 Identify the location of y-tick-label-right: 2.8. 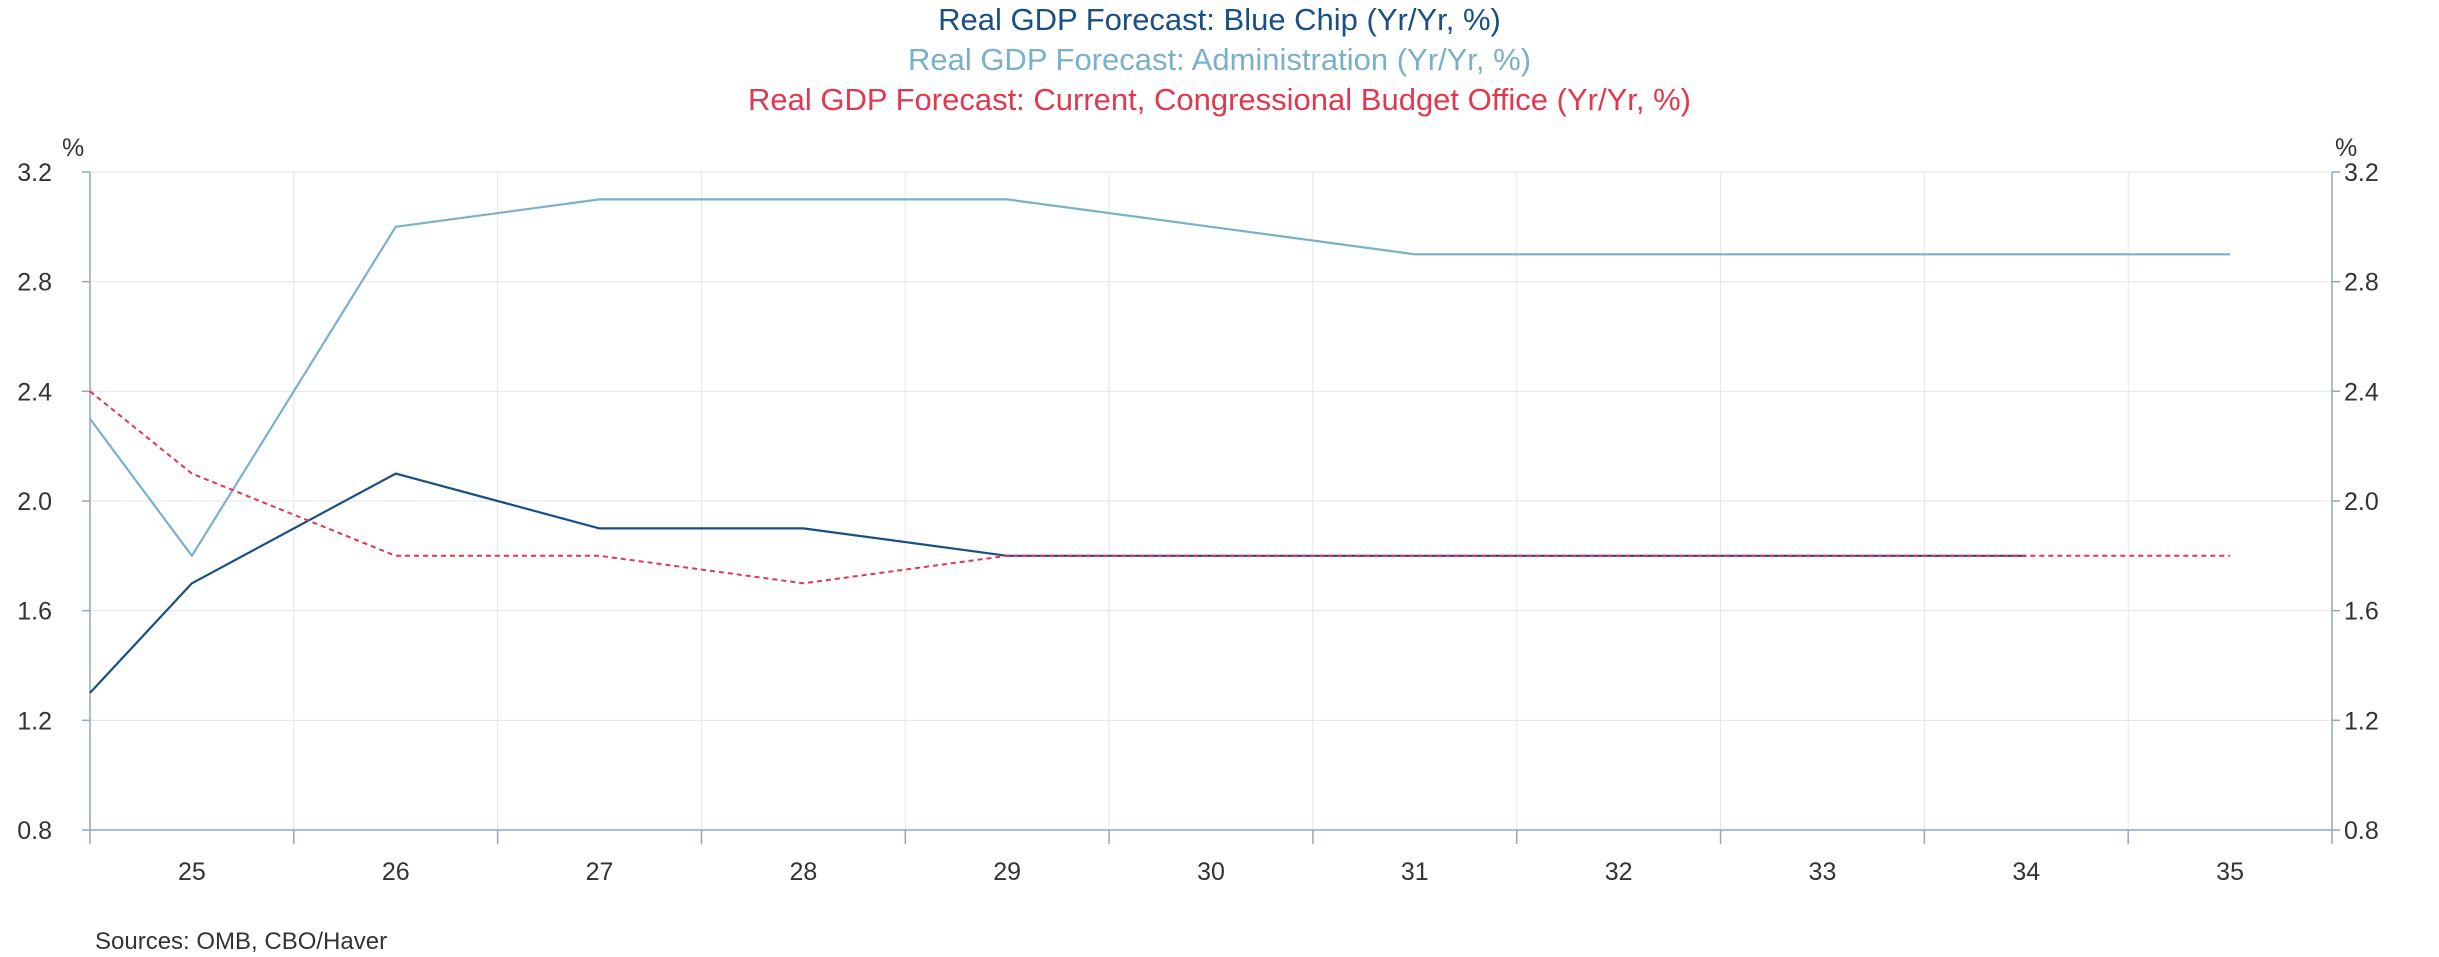
(2361, 283).